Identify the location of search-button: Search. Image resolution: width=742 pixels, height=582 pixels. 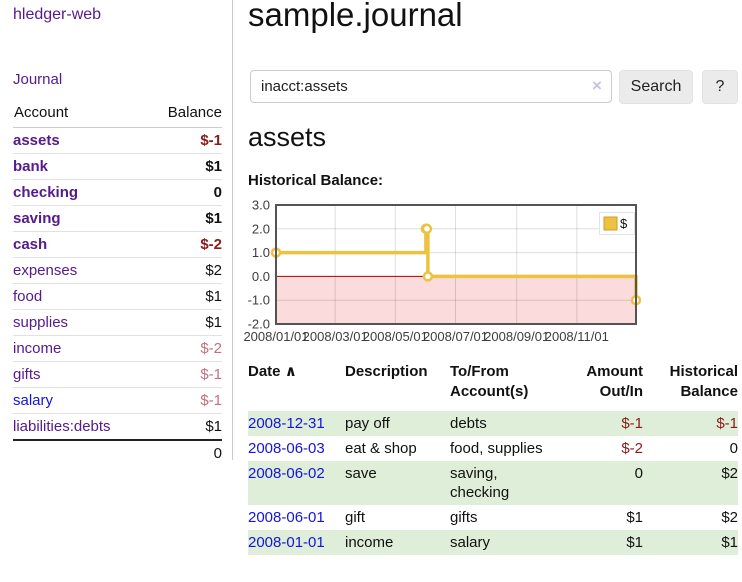
(656, 87).